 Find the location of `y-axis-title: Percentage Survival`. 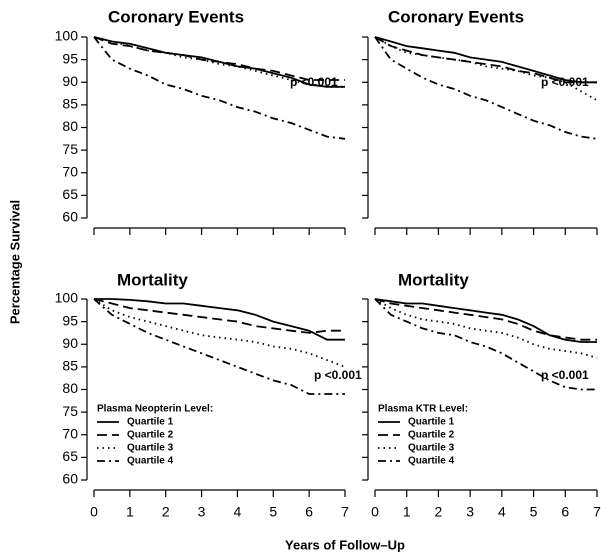

y-axis-title: Percentage Survival is located at coordinates (14, 262).